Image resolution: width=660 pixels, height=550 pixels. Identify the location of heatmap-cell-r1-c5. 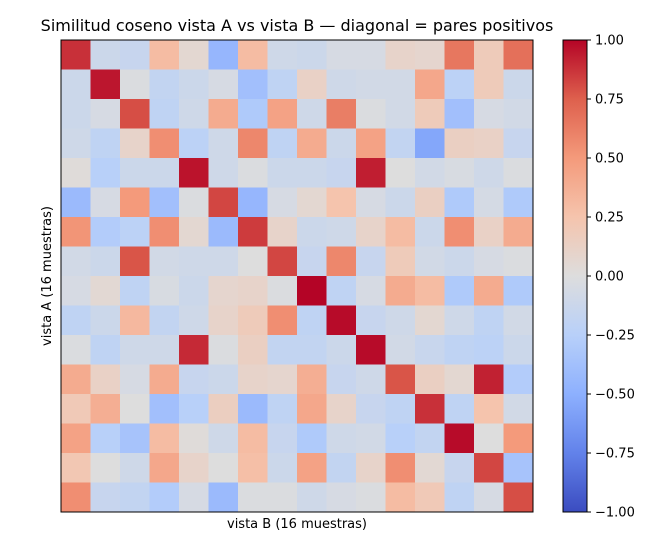
(223, 84).